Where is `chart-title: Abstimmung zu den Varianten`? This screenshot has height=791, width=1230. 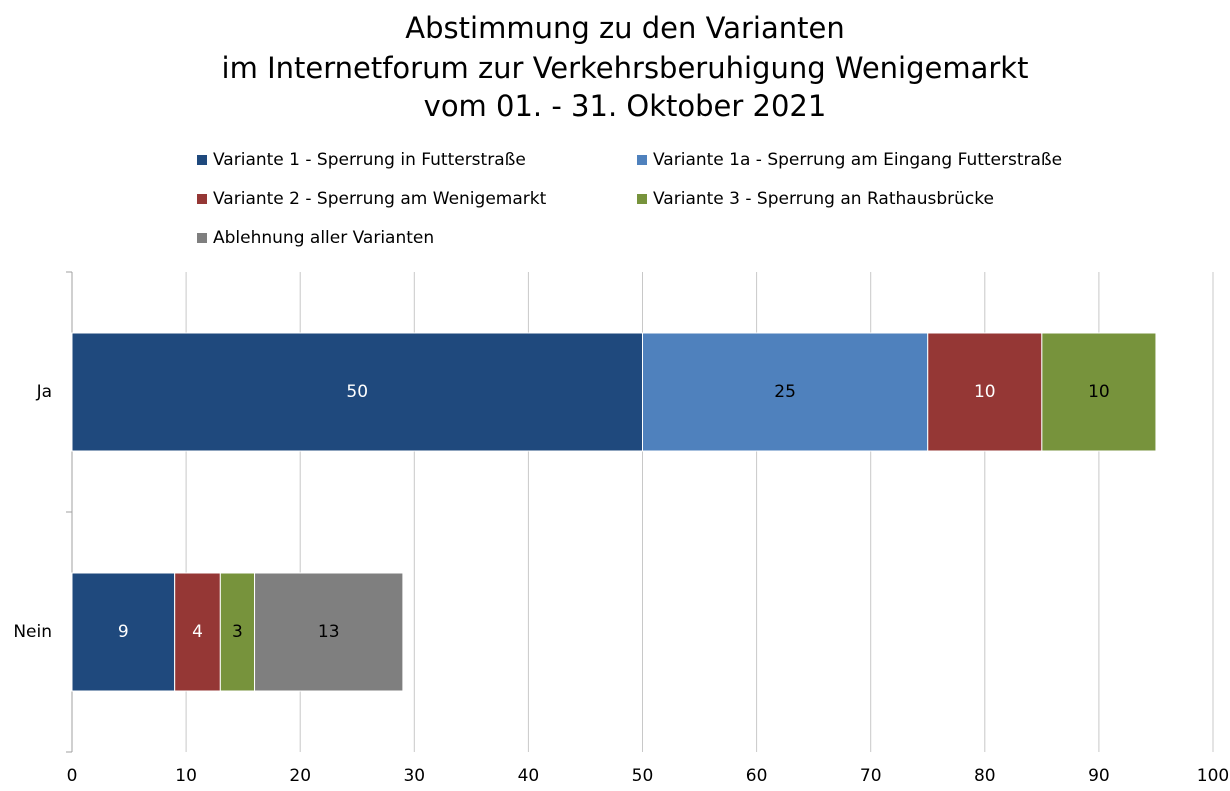 chart-title: Abstimmung zu den Varianten is located at coordinates (624, 28).